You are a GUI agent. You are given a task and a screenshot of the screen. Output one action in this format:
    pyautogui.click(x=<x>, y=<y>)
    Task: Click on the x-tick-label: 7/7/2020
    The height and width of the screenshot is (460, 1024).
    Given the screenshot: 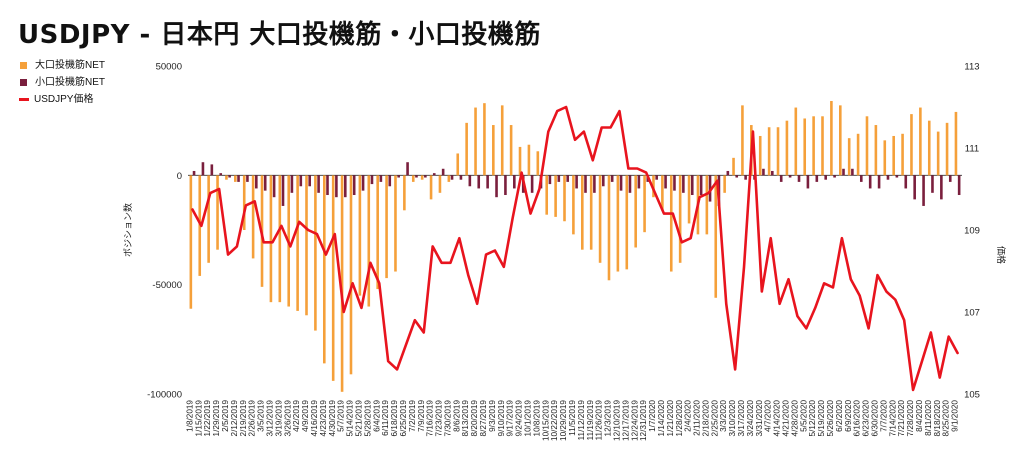 What is the action you would take?
    pyautogui.click(x=883, y=416)
    